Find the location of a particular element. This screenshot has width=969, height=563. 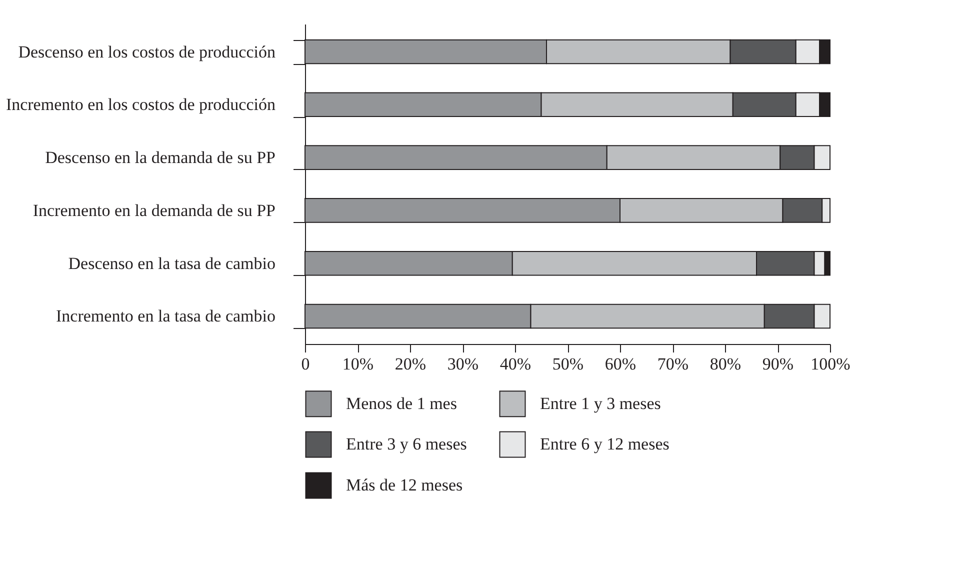

y-tick-label: Descenso en la tasa de cambio is located at coordinates (172, 263).